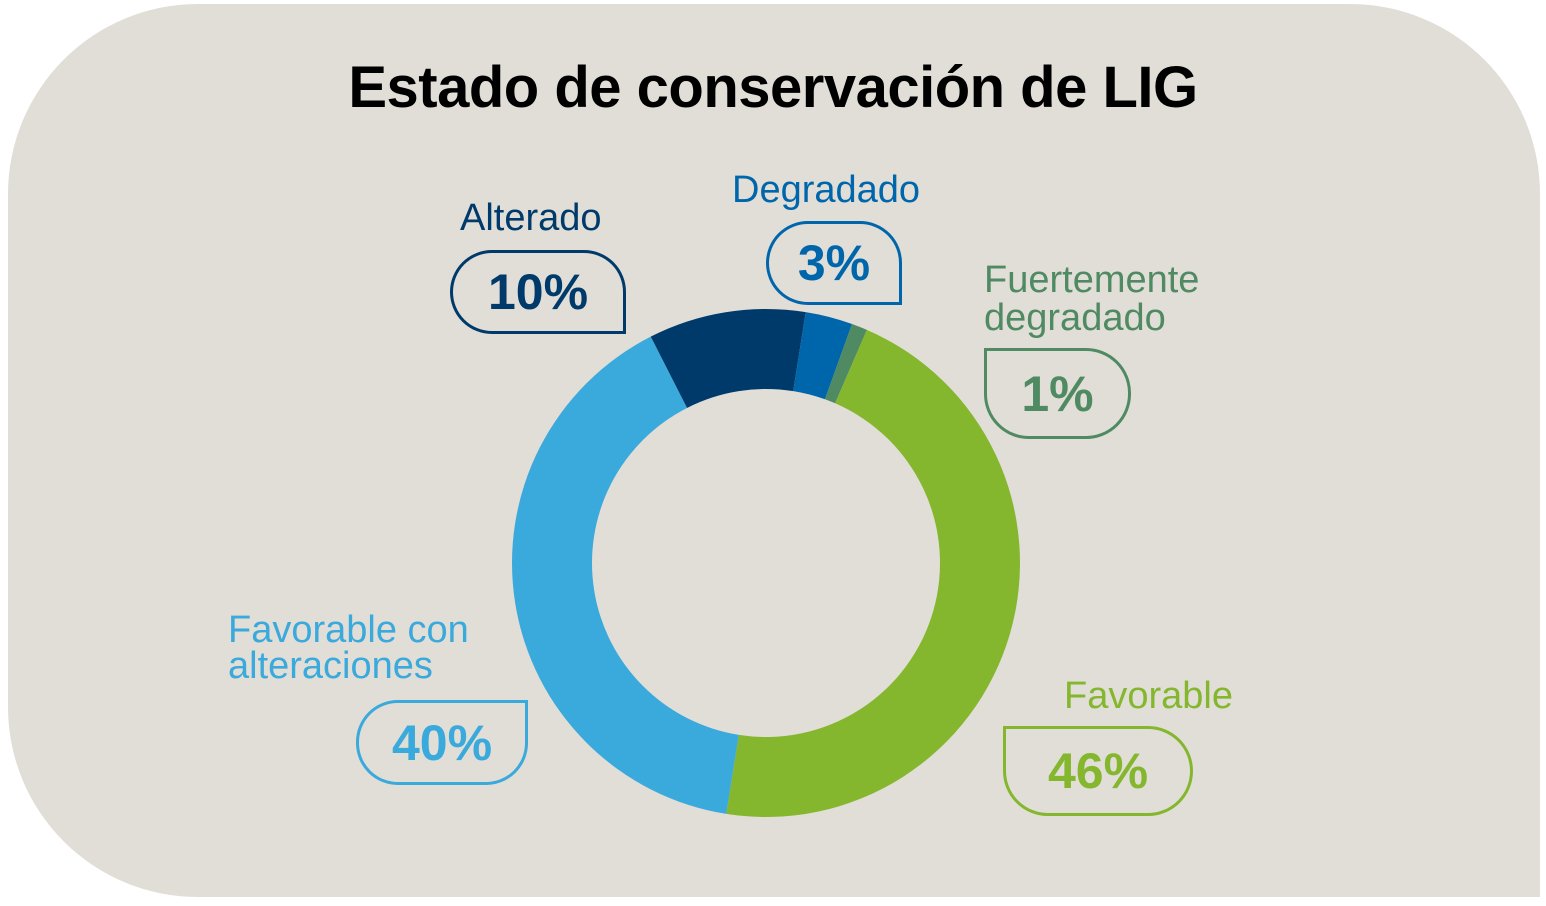 The image size is (1546, 906). I want to click on donut-slice-fuertemente, so click(845, 364).